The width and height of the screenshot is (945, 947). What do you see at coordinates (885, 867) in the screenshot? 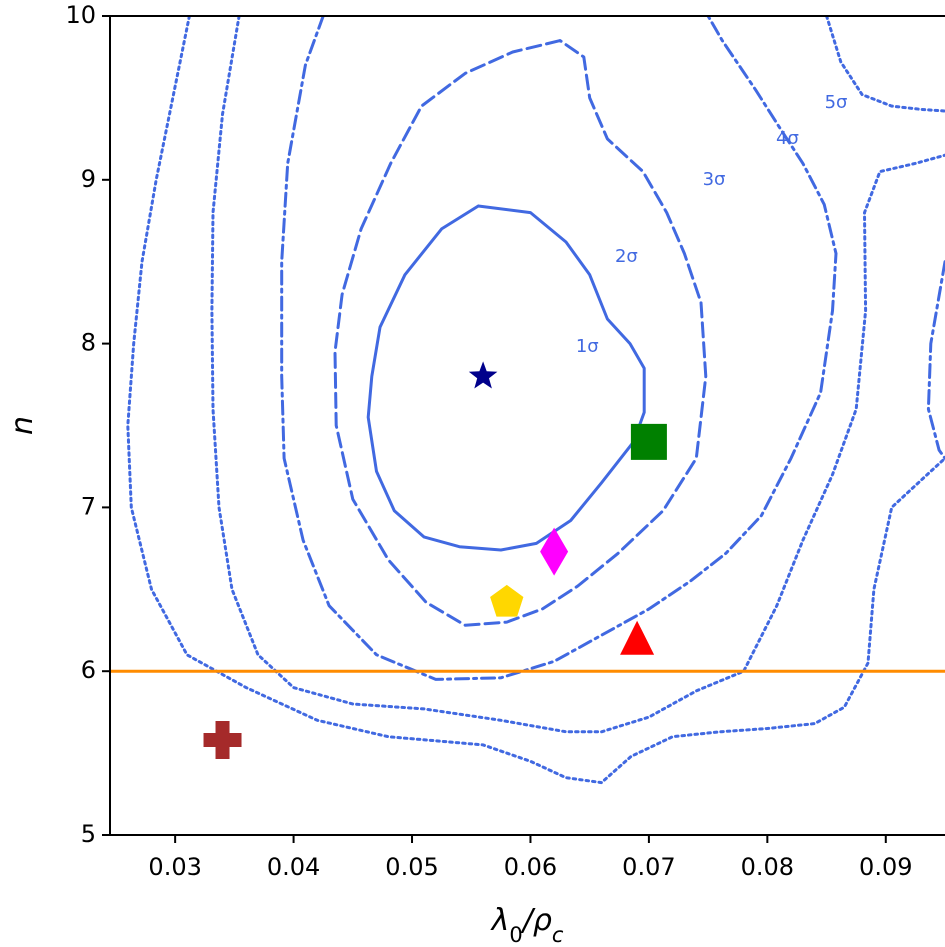
I see `x-tick-label: 0.09` at bounding box center [885, 867].